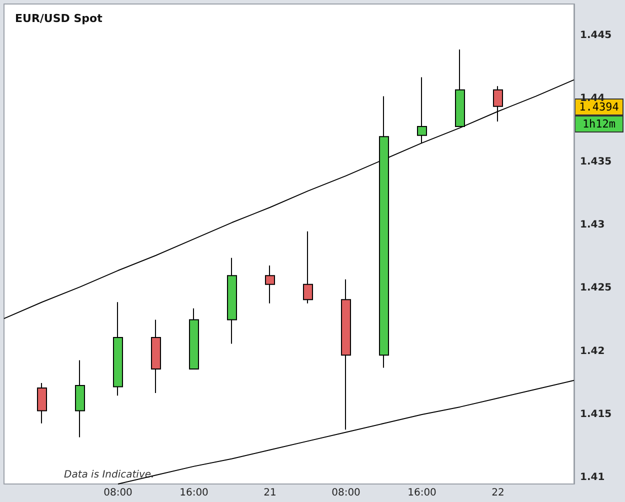 This screenshot has width=625, height=502. What do you see at coordinates (596, 414) in the screenshot?
I see `y-tick-label: 1.415` at bounding box center [596, 414].